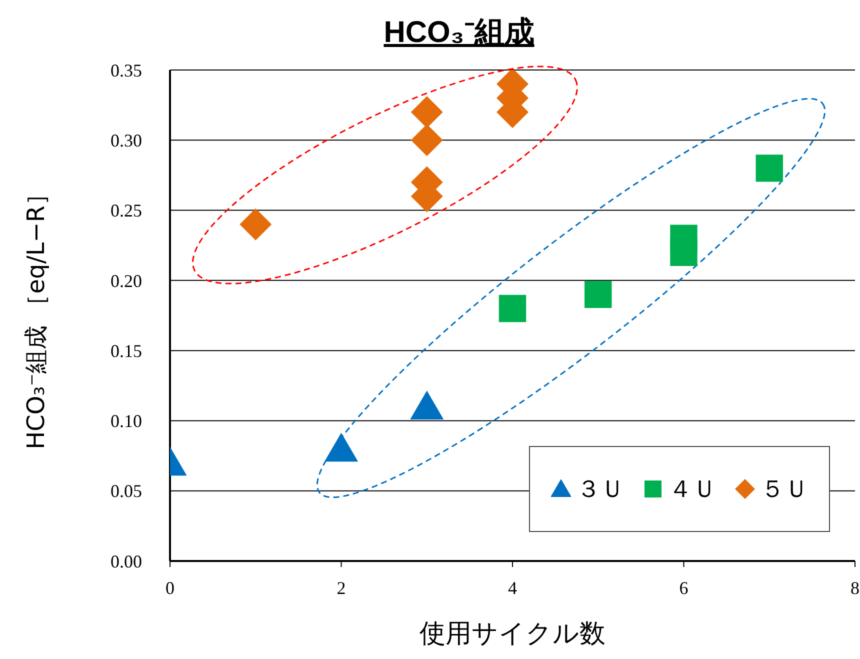 This screenshot has width=860, height=659. I want to click on y-tick-label: 0.05, so click(126, 491).